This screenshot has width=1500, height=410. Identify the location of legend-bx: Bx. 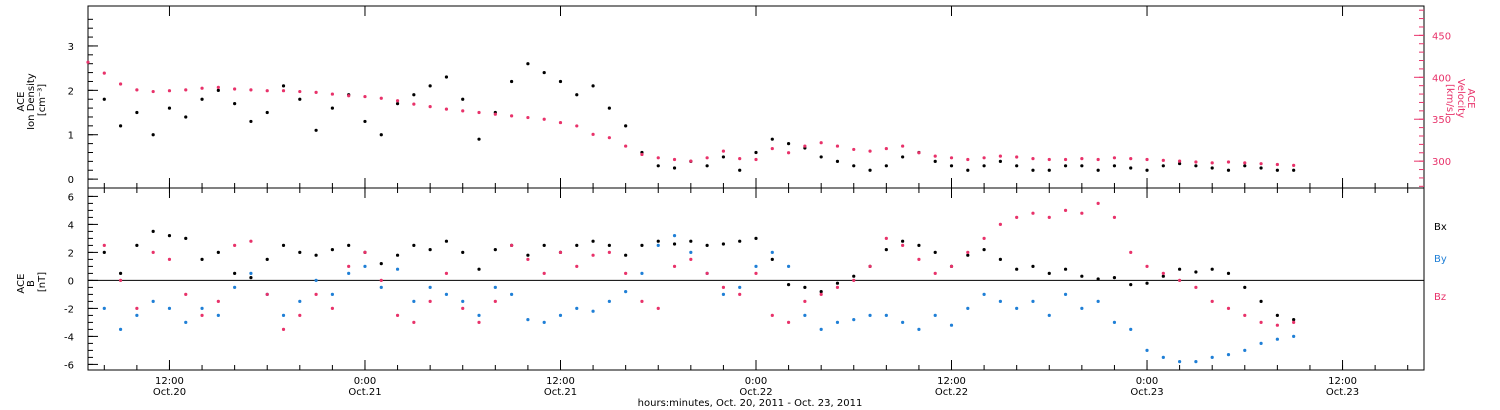
(1440, 227).